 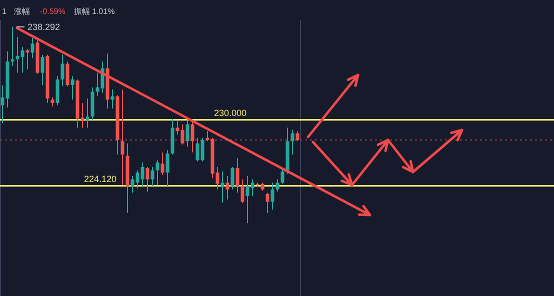 What do you see at coordinates (103, 11) in the screenshot?
I see `text: 1.01%` at bounding box center [103, 11].